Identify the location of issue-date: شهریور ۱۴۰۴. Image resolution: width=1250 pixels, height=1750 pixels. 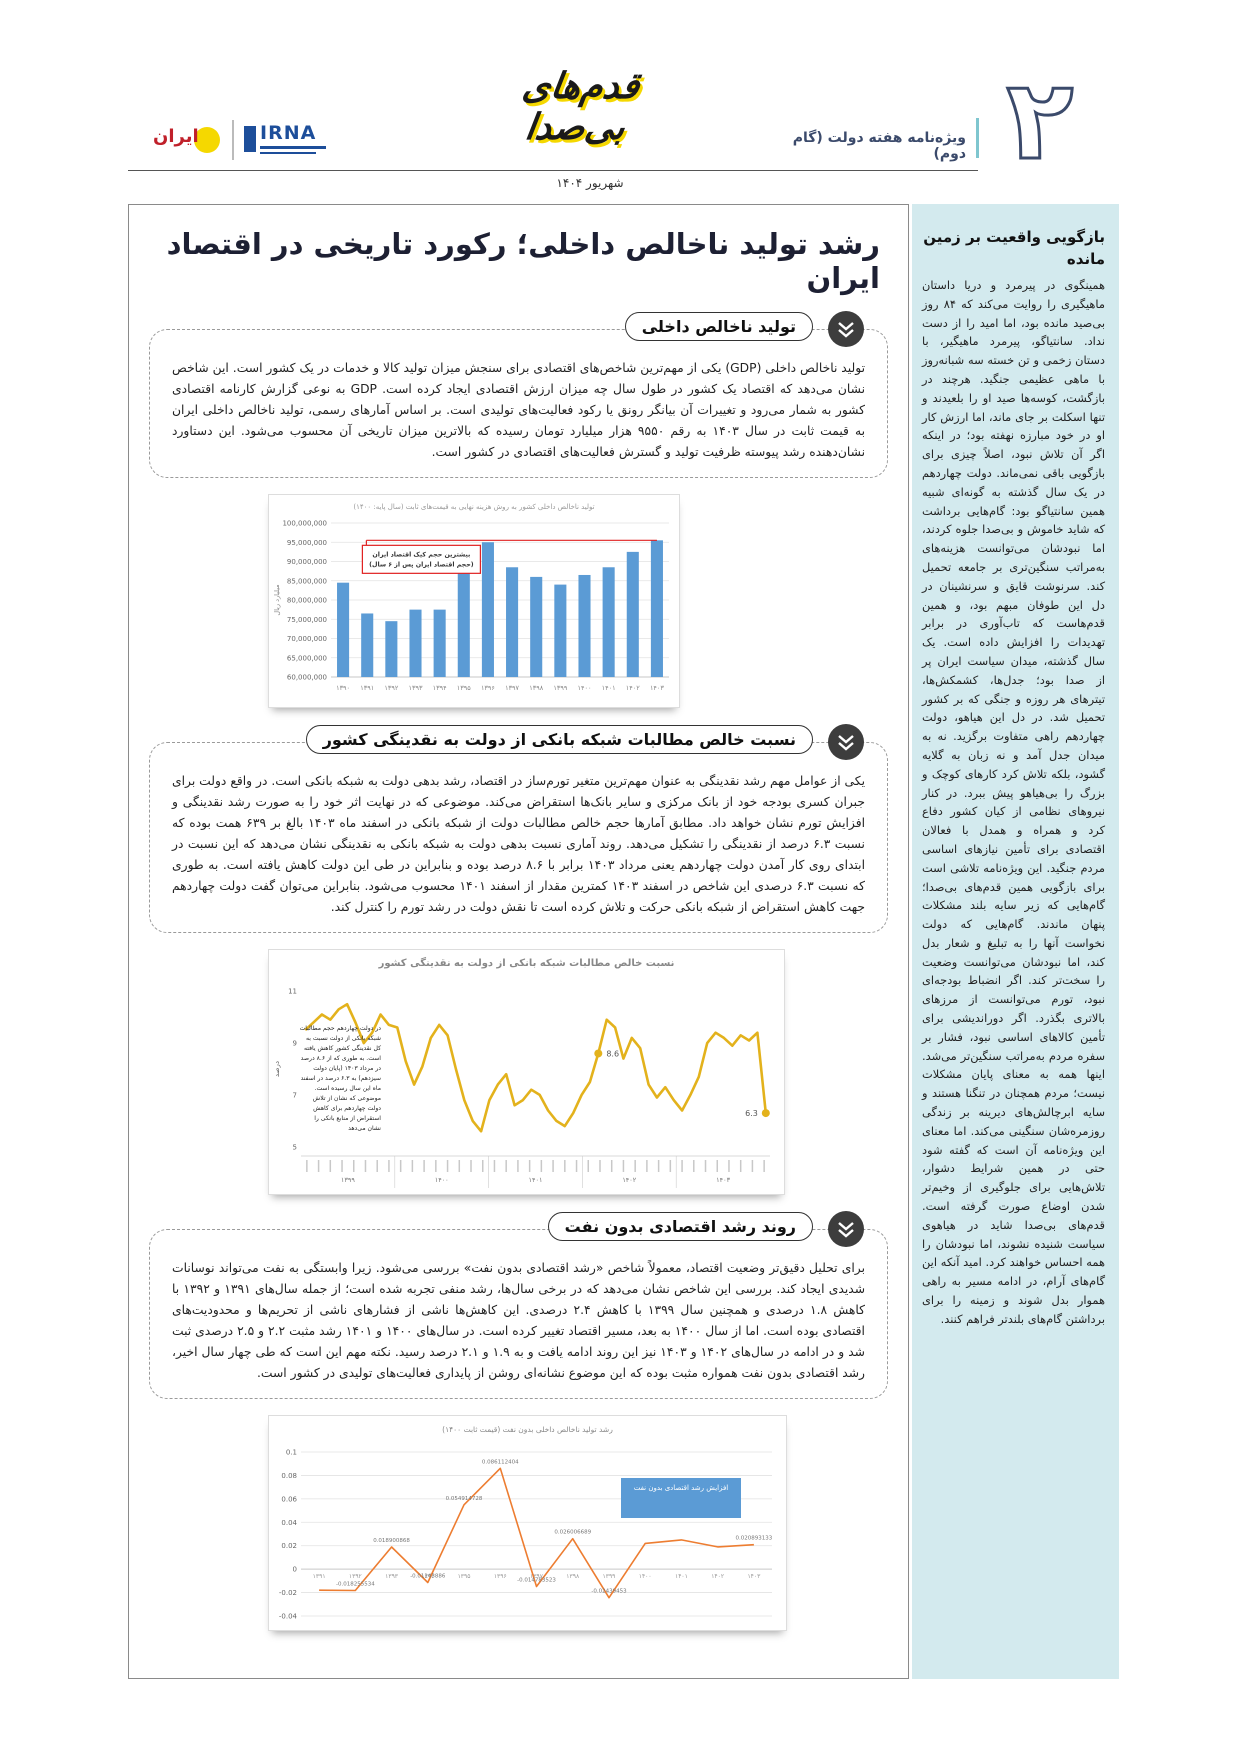
(590, 183).